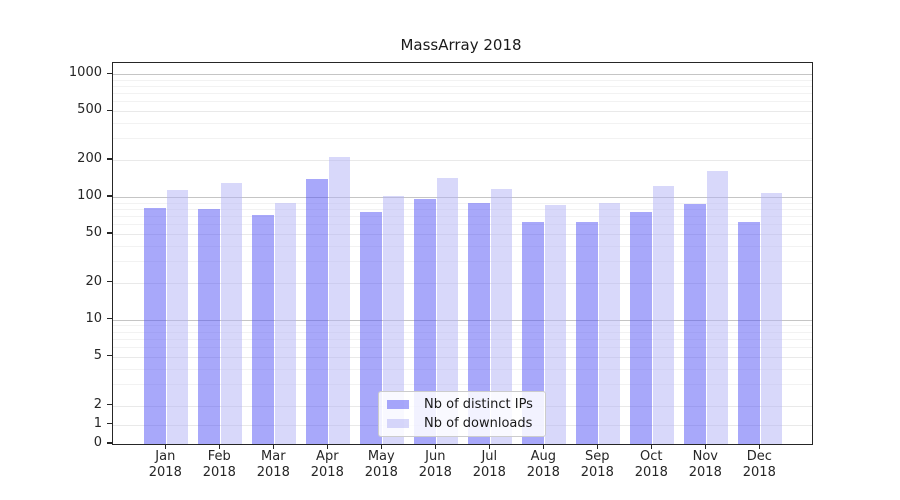 This screenshot has width=900, height=500. What do you see at coordinates (759, 464) in the screenshot?
I see `x-tick-label-dec: Dec 2018` at bounding box center [759, 464].